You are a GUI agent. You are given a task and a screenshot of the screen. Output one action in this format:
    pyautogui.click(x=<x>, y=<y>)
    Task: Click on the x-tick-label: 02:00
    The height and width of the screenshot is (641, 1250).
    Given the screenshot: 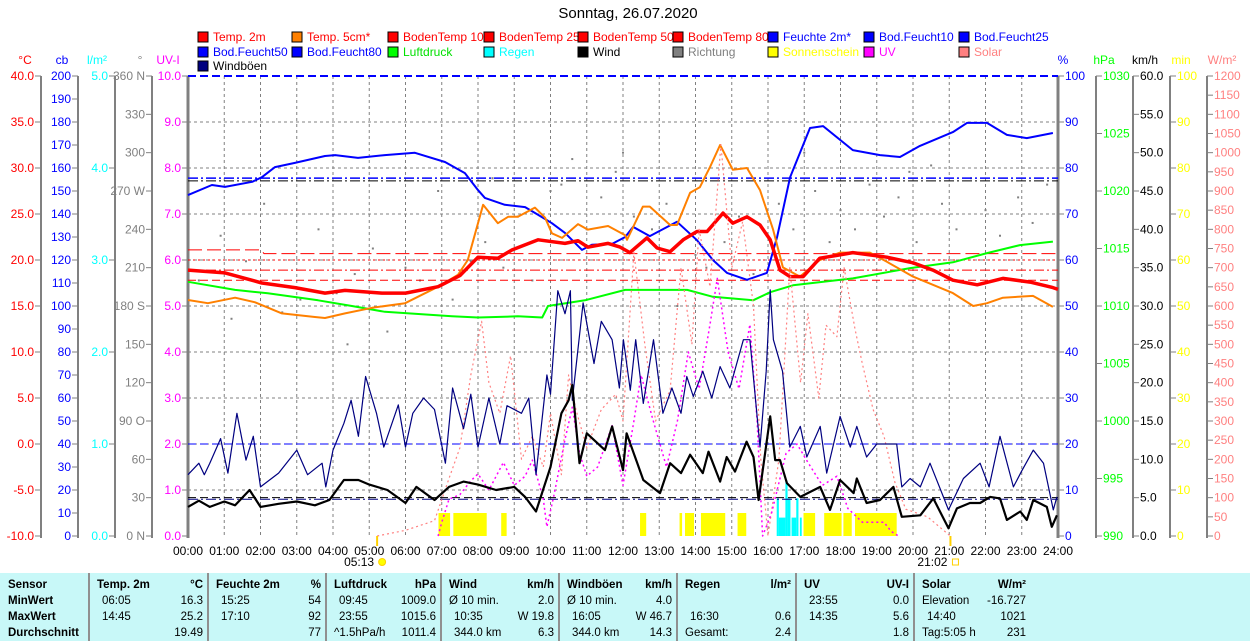 What is the action you would take?
    pyautogui.click(x=260, y=551)
    